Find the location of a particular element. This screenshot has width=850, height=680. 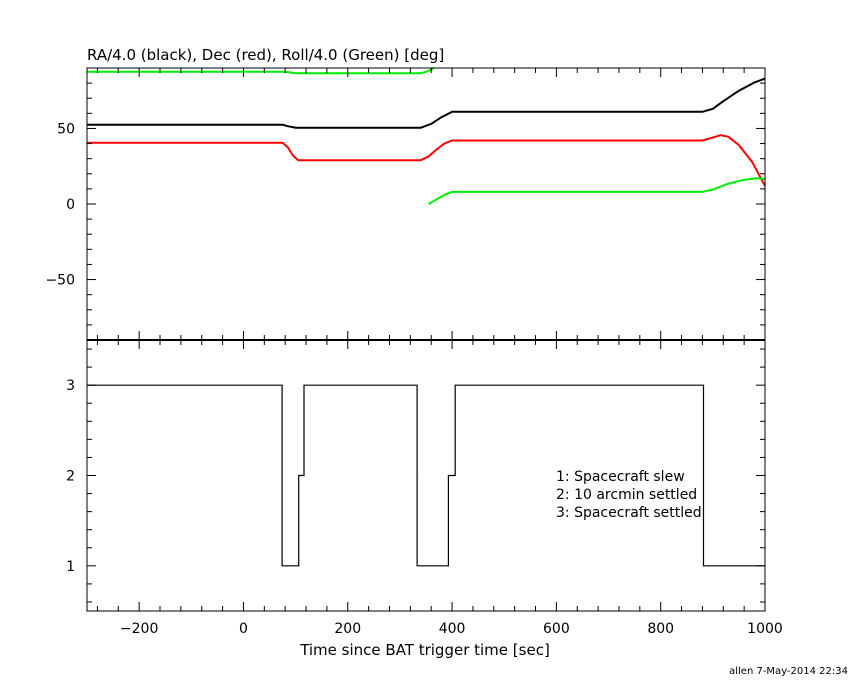

x-tick-label: 600 is located at coordinates (556, 629).